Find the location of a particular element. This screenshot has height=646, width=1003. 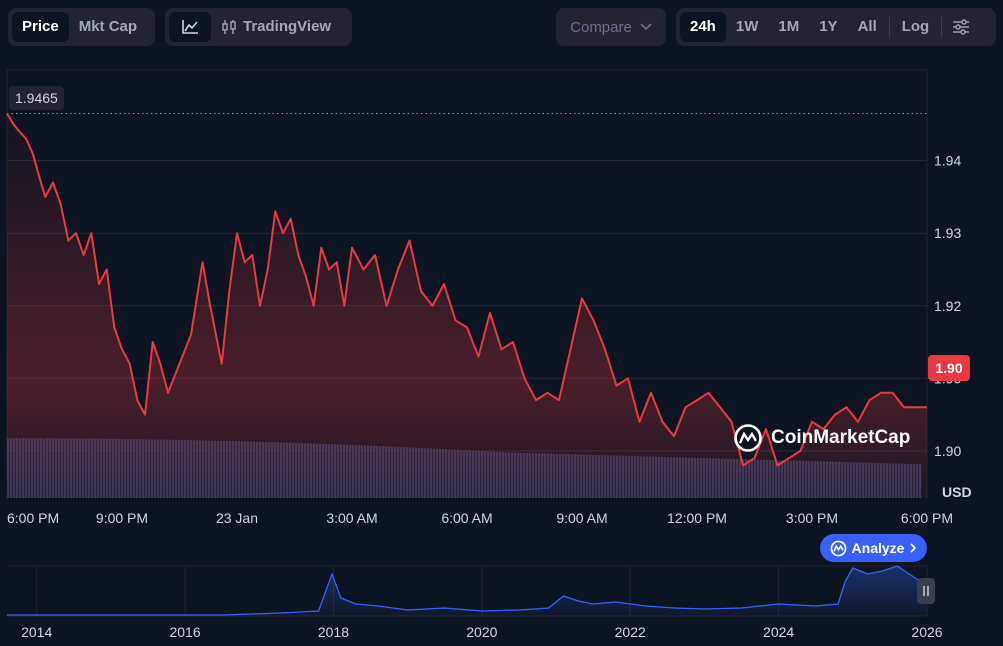

range-all: All is located at coordinates (867, 26).